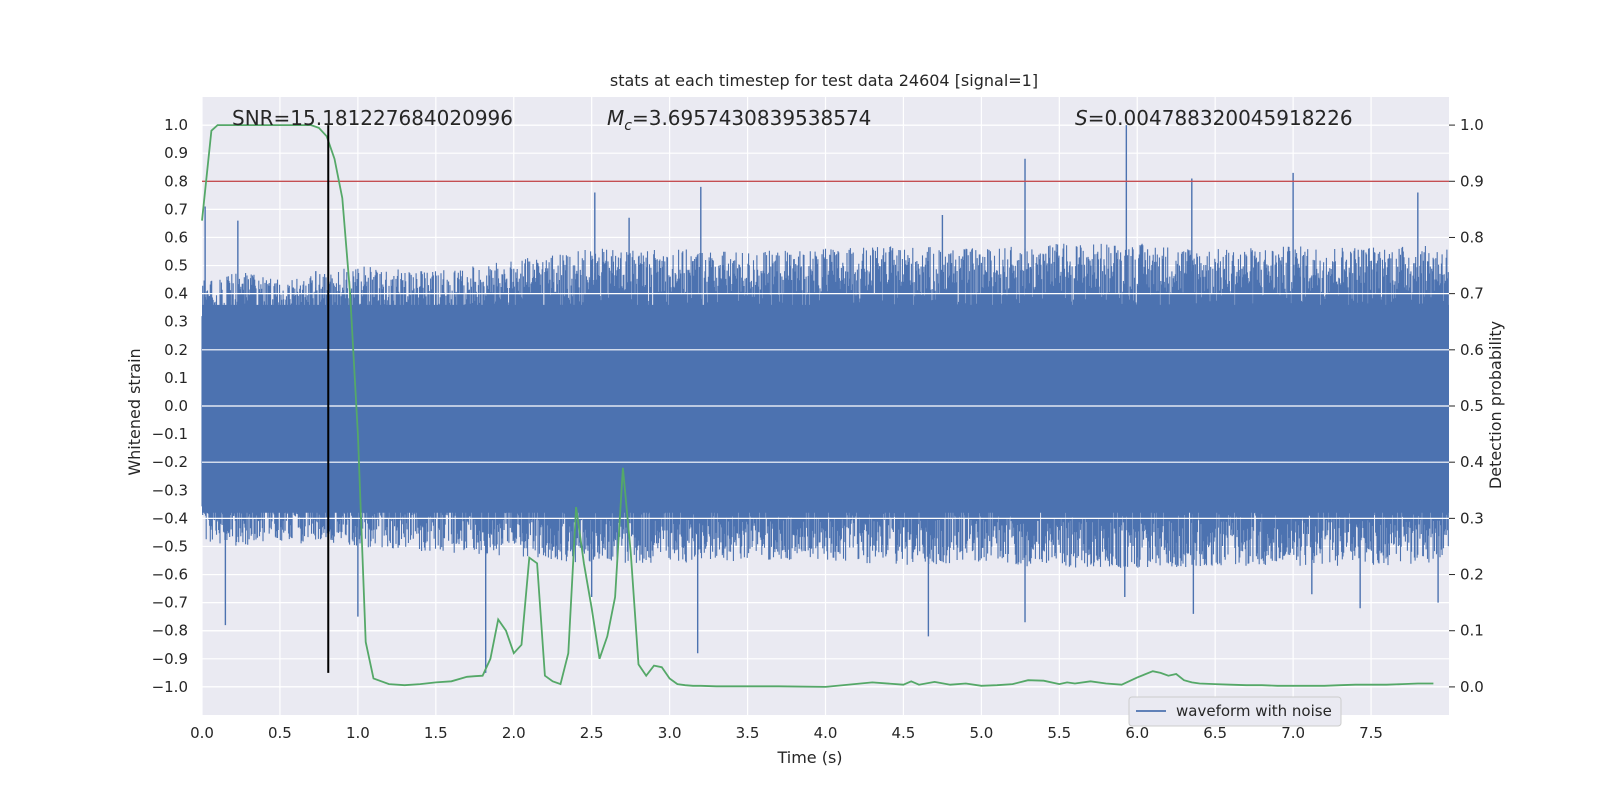 The image size is (1600, 804). What do you see at coordinates (1472, 462) in the screenshot?
I see `y-tick-label-right: 0.4` at bounding box center [1472, 462].